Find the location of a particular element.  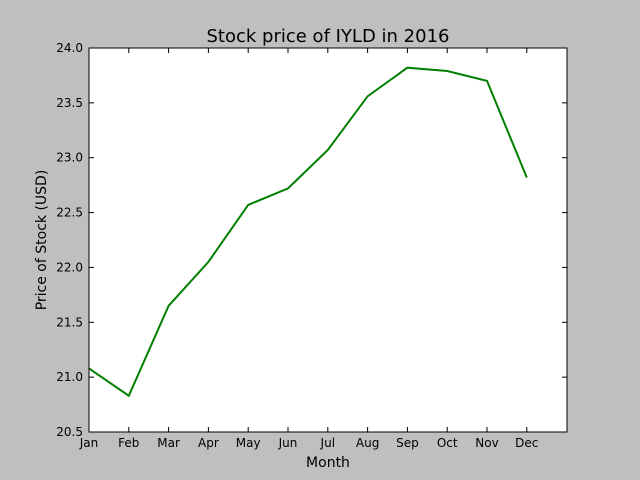

y-tick-label: 23.0 is located at coordinates (69, 158).